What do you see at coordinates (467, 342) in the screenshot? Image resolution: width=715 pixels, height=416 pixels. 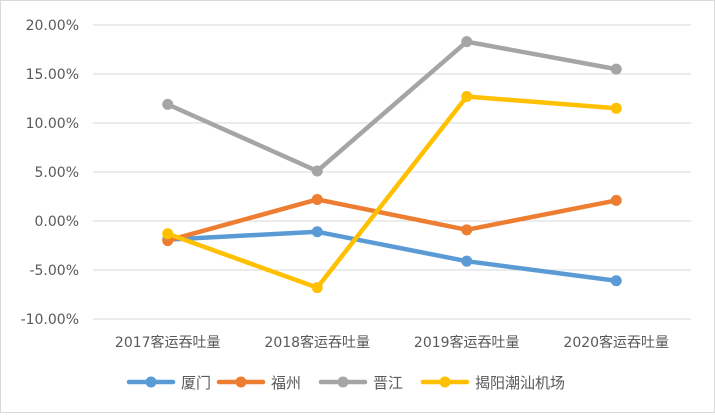 I see `x-tick-label: 2019客运吞吐量` at bounding box center [467, 342].